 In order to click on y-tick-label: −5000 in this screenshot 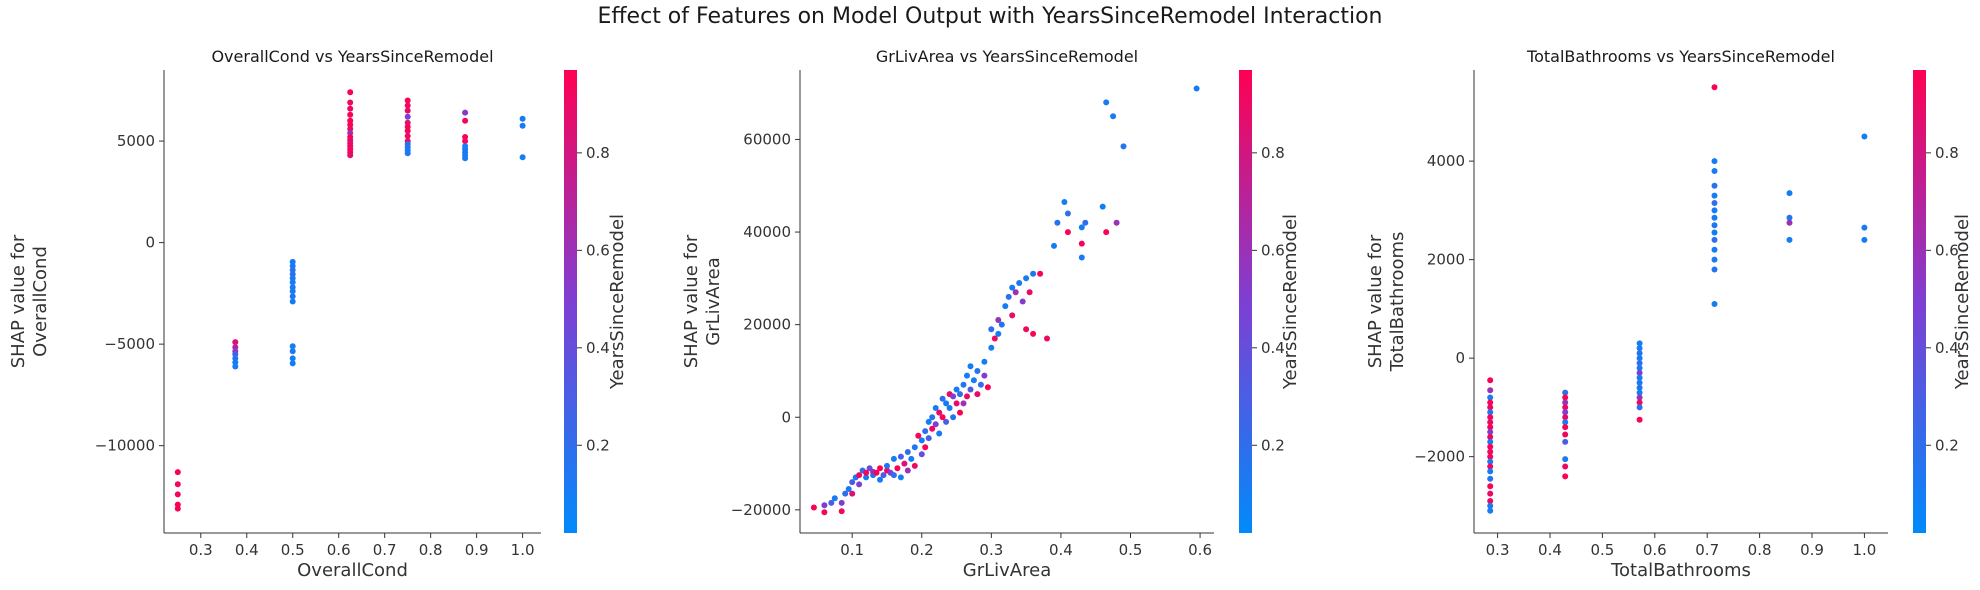, I will do `click(129, 344)`.